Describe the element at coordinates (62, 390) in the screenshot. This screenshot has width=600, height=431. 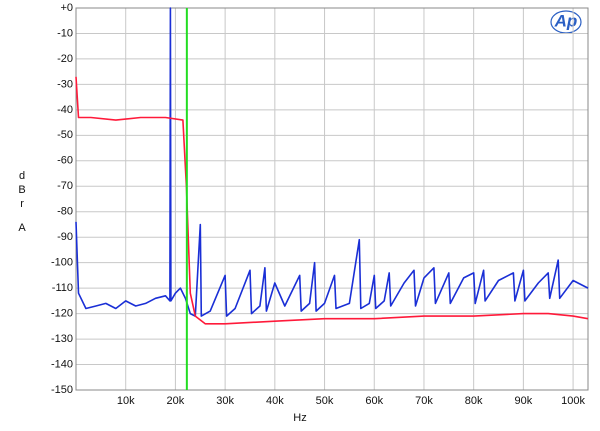
I see `y-tick-label: -150` at that location.